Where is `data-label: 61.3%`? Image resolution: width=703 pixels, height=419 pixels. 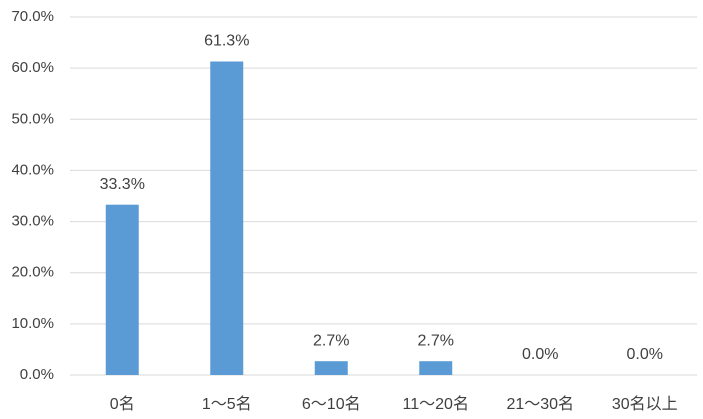 data-label: 61.3% is located at coordinates (226, 41).